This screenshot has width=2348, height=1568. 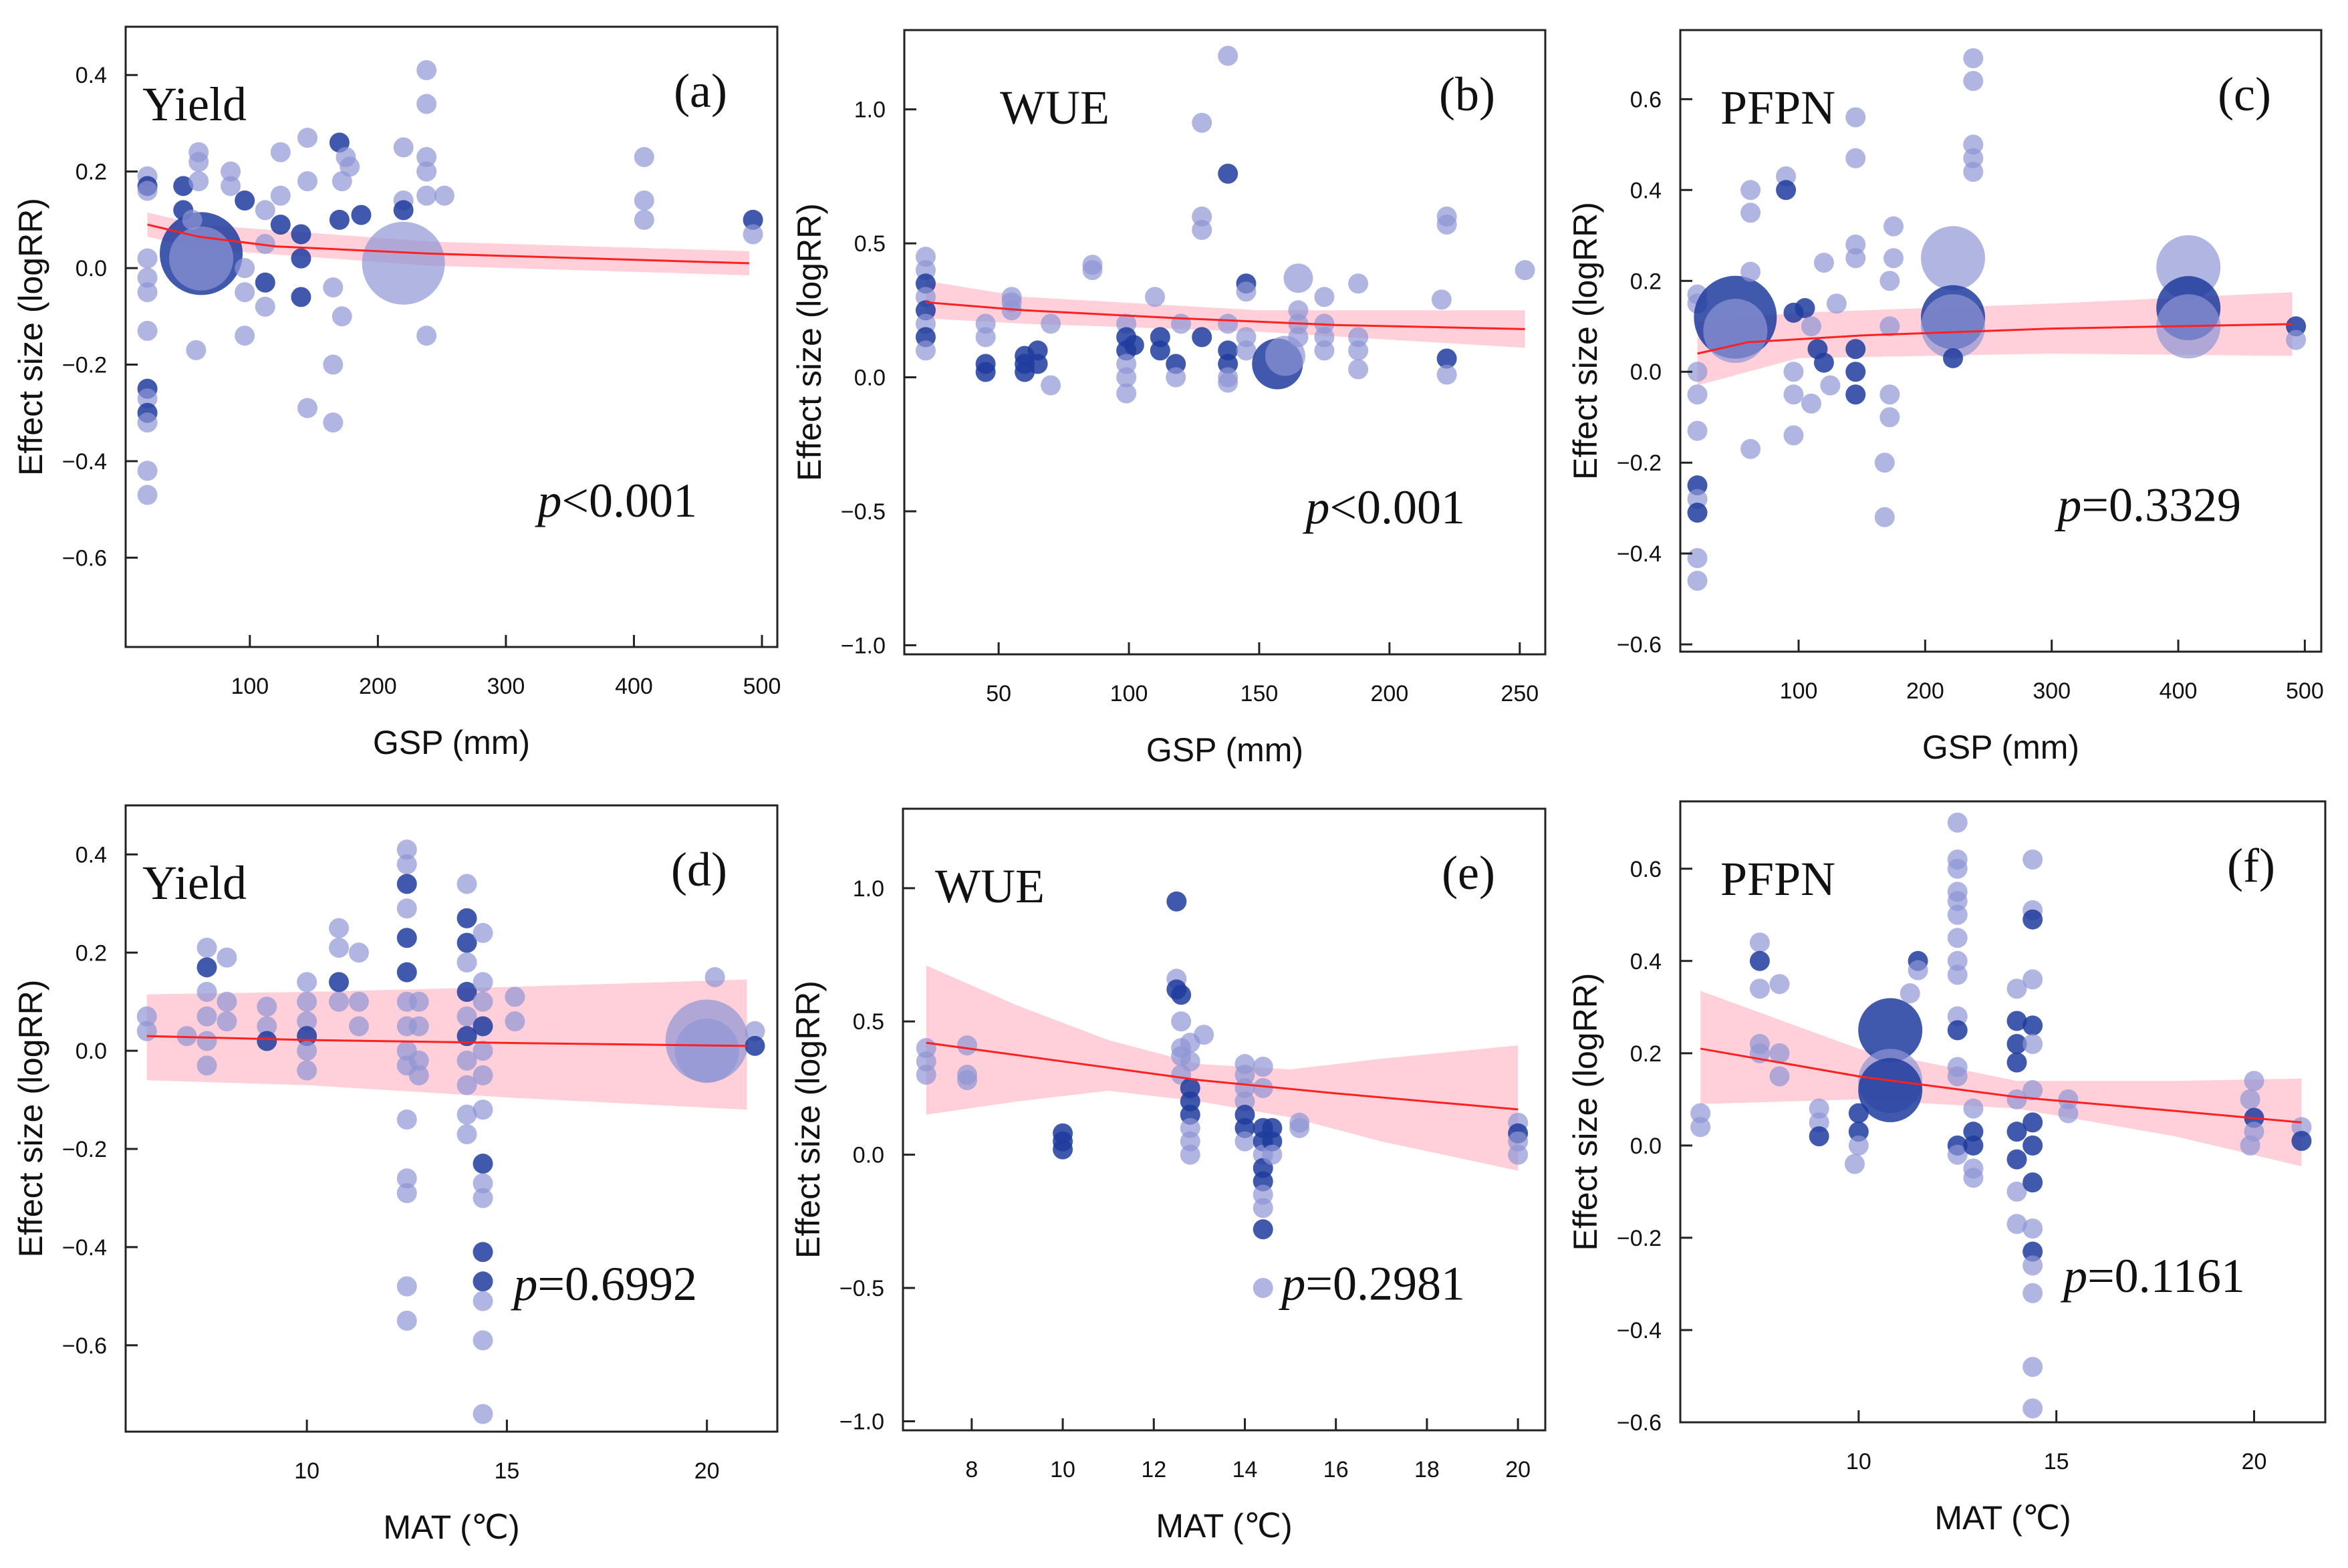 I want to click on x-tick-label: 8, so click(x=971, y=1469).